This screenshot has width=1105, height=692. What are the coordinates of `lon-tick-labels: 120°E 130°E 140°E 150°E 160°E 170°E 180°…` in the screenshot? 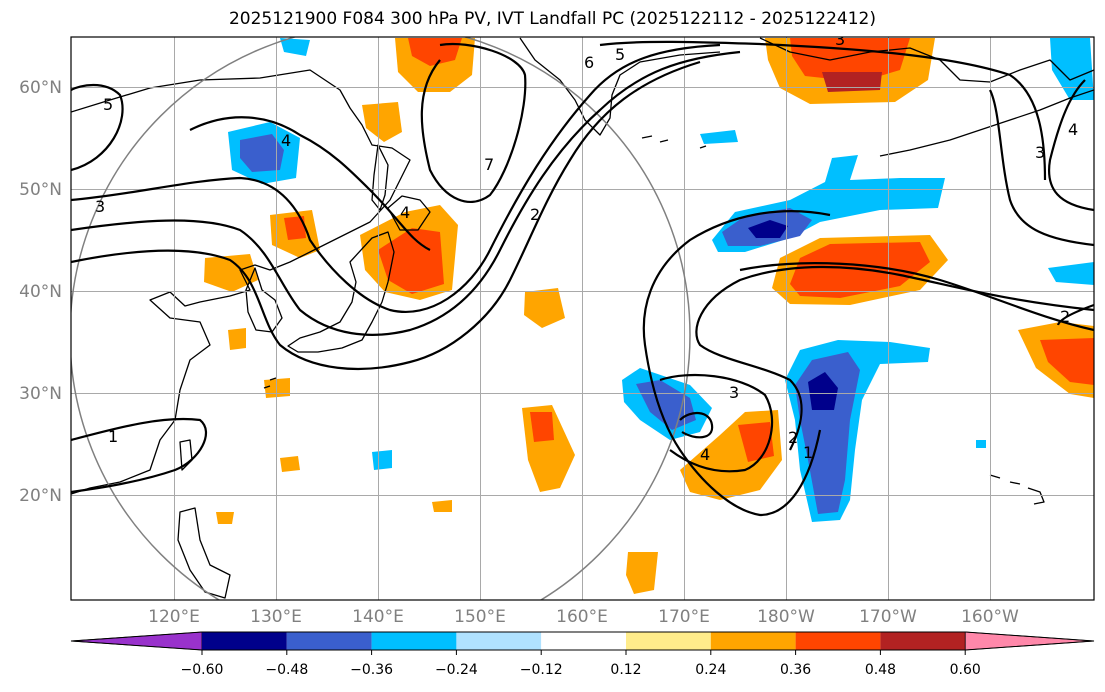 It's located at (583, 617).